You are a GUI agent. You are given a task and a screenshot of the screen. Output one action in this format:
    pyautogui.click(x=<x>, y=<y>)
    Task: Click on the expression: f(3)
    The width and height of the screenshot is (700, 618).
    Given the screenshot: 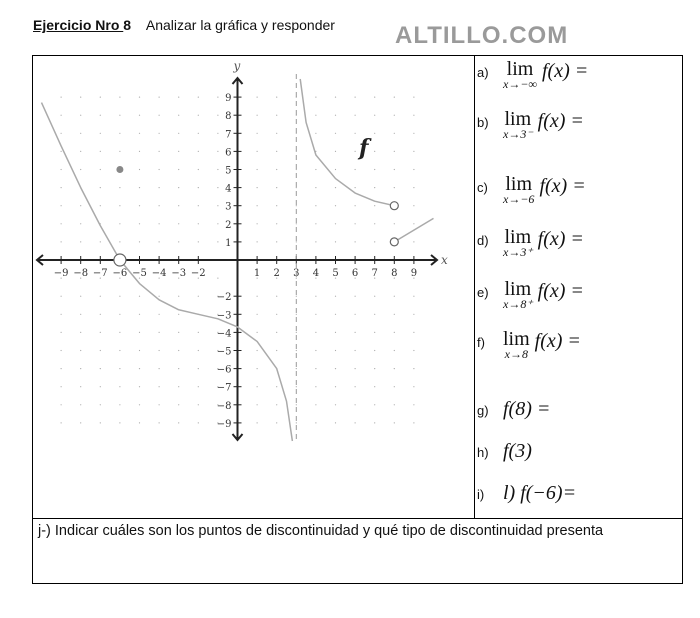 What is the action you would take?
    pyautogui.click(x=517, y=451)
    